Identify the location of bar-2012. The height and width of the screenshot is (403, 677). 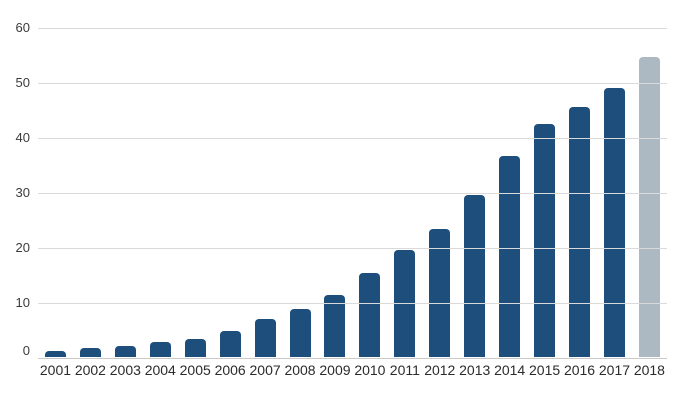
(440, 292).